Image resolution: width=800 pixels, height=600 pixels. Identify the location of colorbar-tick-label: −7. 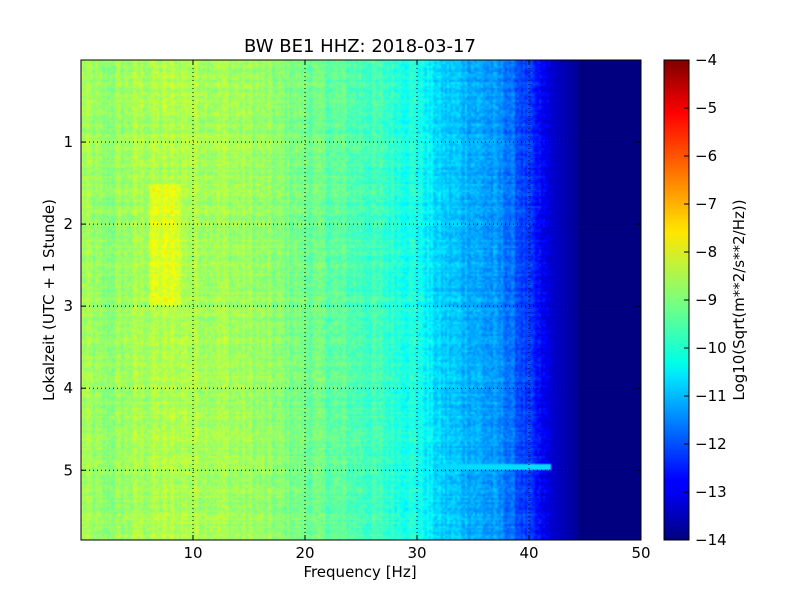
(706, 204).